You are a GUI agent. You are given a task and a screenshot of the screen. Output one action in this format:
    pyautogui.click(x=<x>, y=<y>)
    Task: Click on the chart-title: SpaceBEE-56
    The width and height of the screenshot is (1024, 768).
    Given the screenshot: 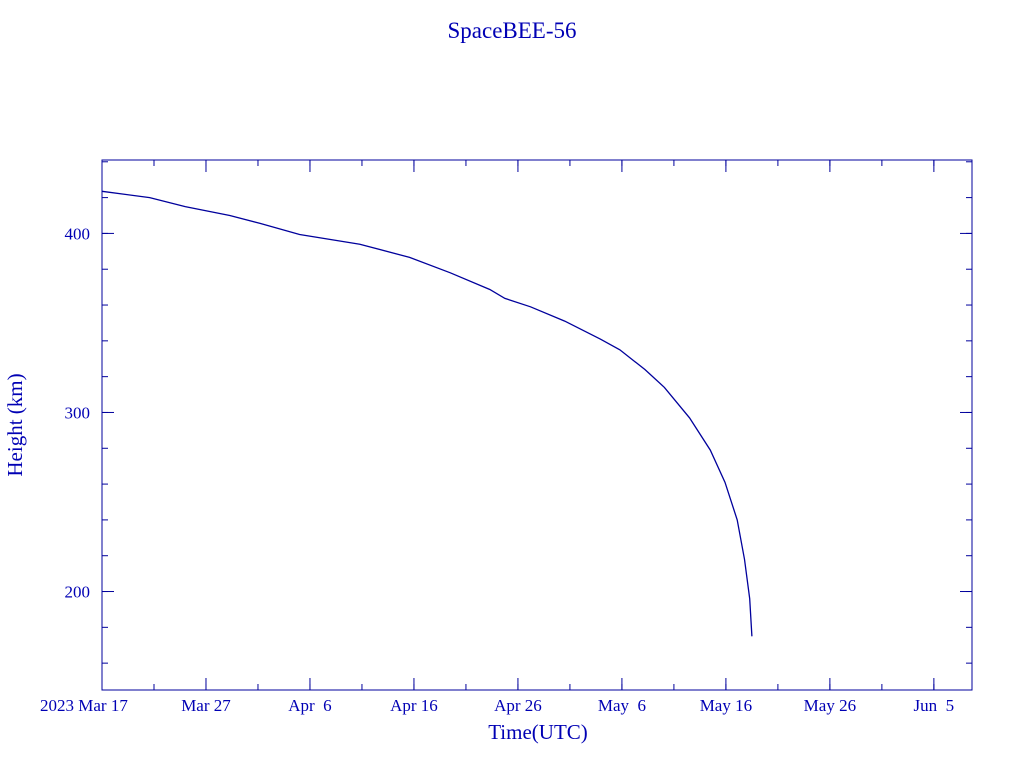 What is the action you would take?
    pyautogui.click(x=511, y=30)
    